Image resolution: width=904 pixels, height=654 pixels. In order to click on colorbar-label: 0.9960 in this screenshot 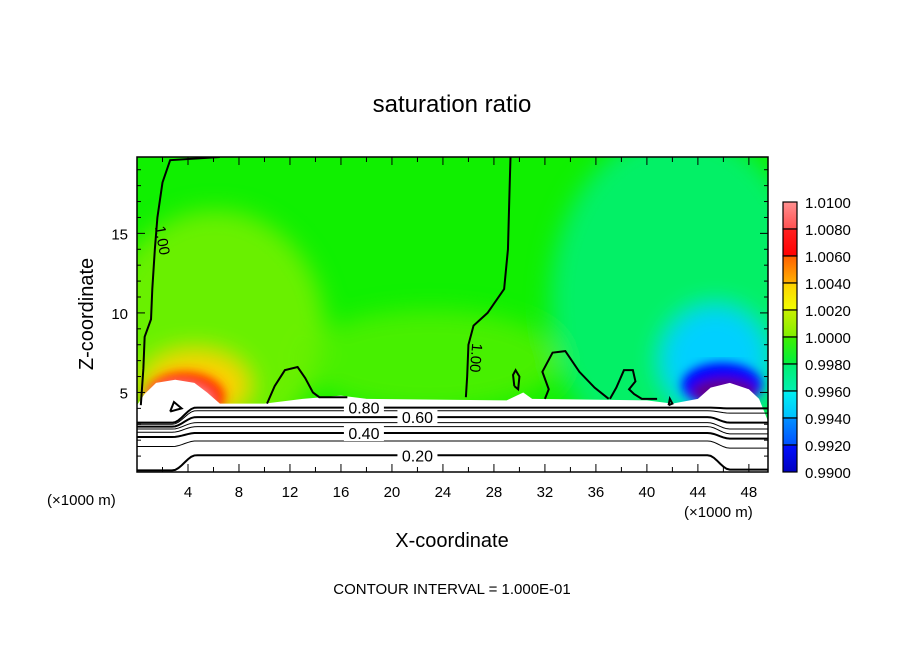, I will do `click(828, 392)`.